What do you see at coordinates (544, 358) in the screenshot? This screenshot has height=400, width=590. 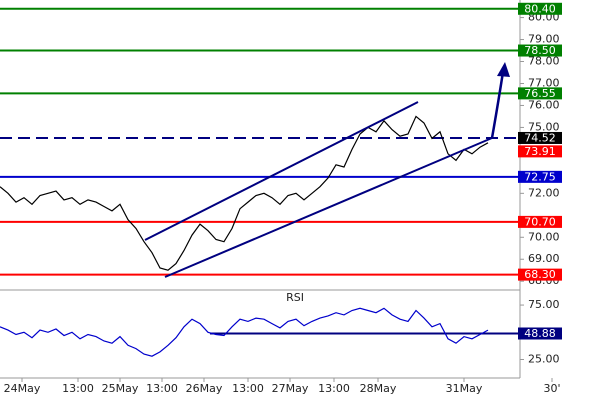 I see `y-tick-label: 25.00` at bounding box center [544, 358].